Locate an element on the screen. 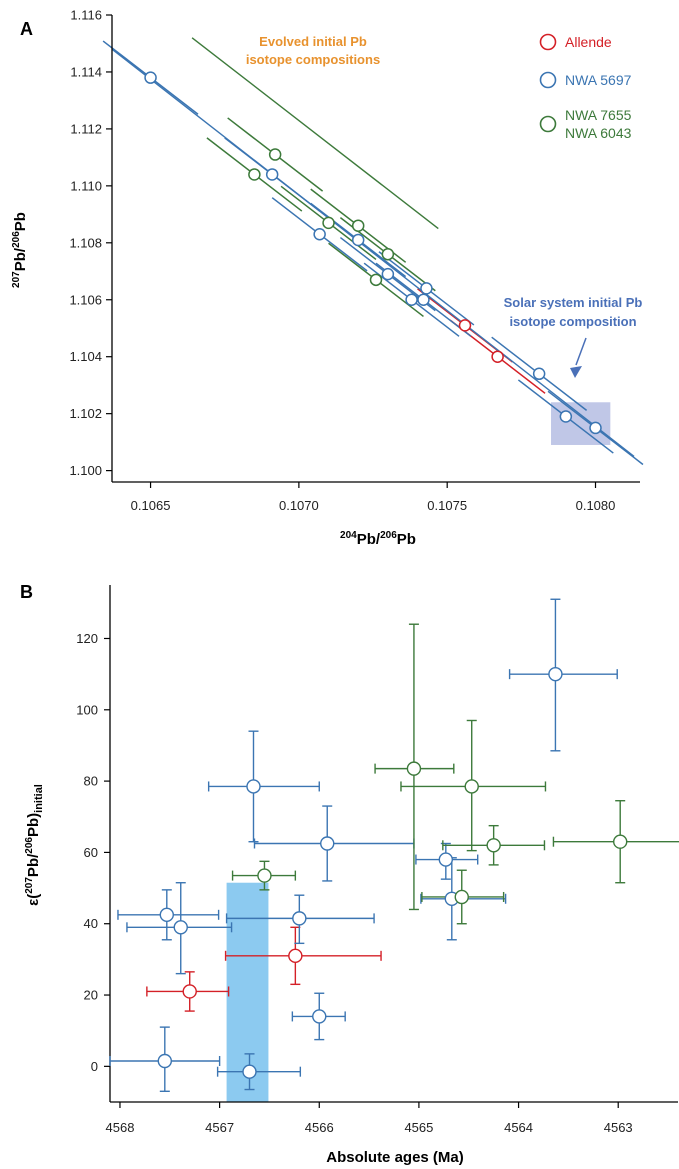  legend-marker-allende is located at coordinates (548, 42).